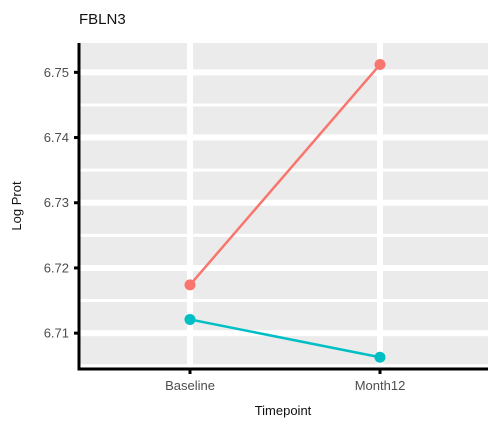 The height and width of the screenshot is (426, 488). What do you see at coordinates (56, 72) in the screenshot?
I see `y-tick-label: 6.75` at bounding box center [56, 72].